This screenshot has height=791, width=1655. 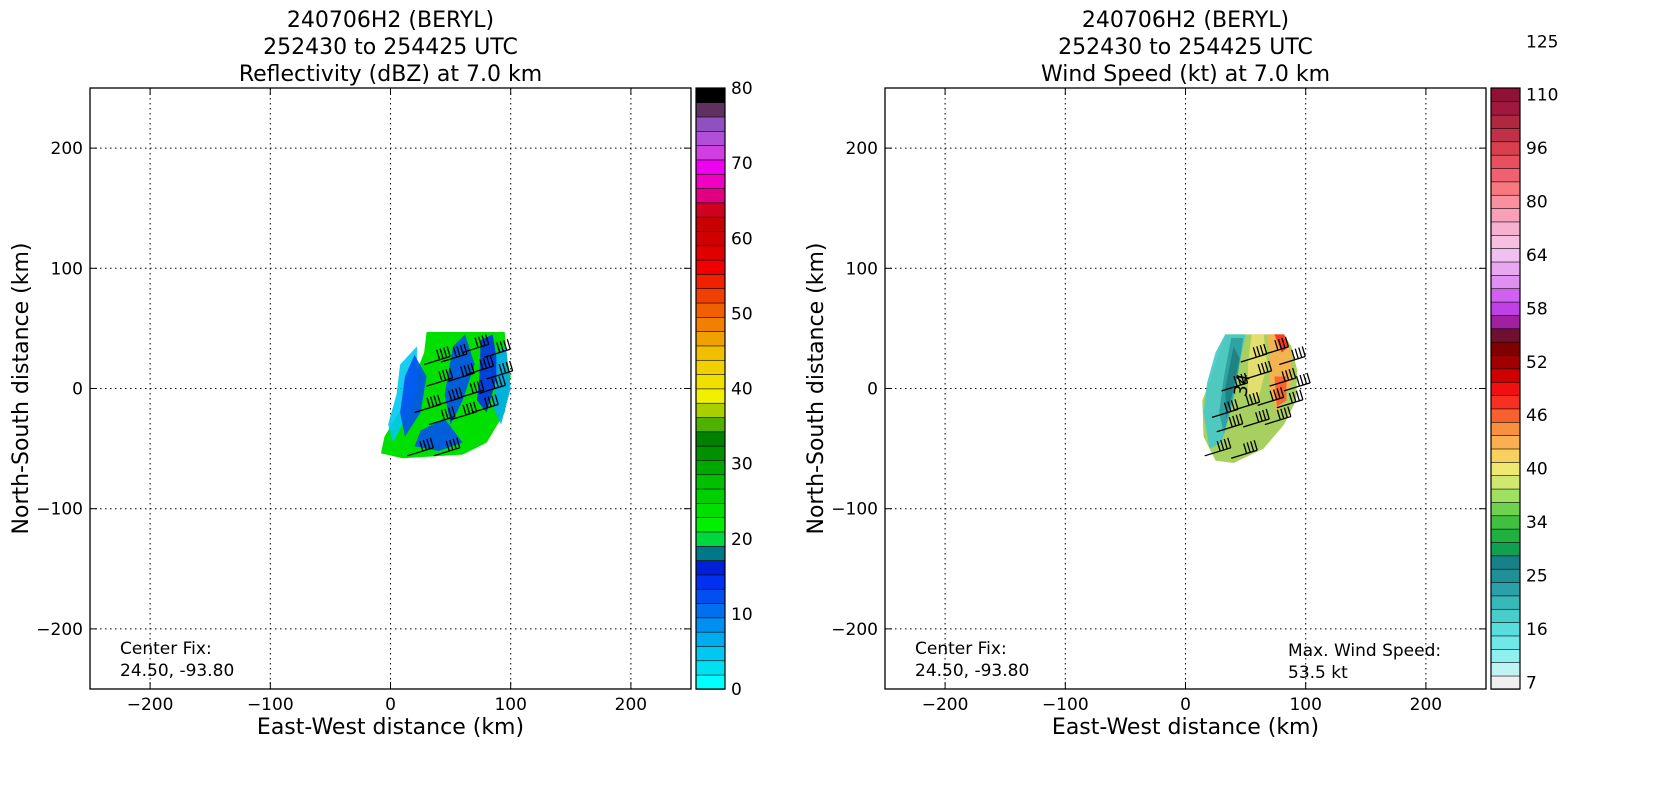 What do you see at coordinates (854, 510) in the screenshot?
I see `y-tick-label: −100` at bounding box center [854, 510].